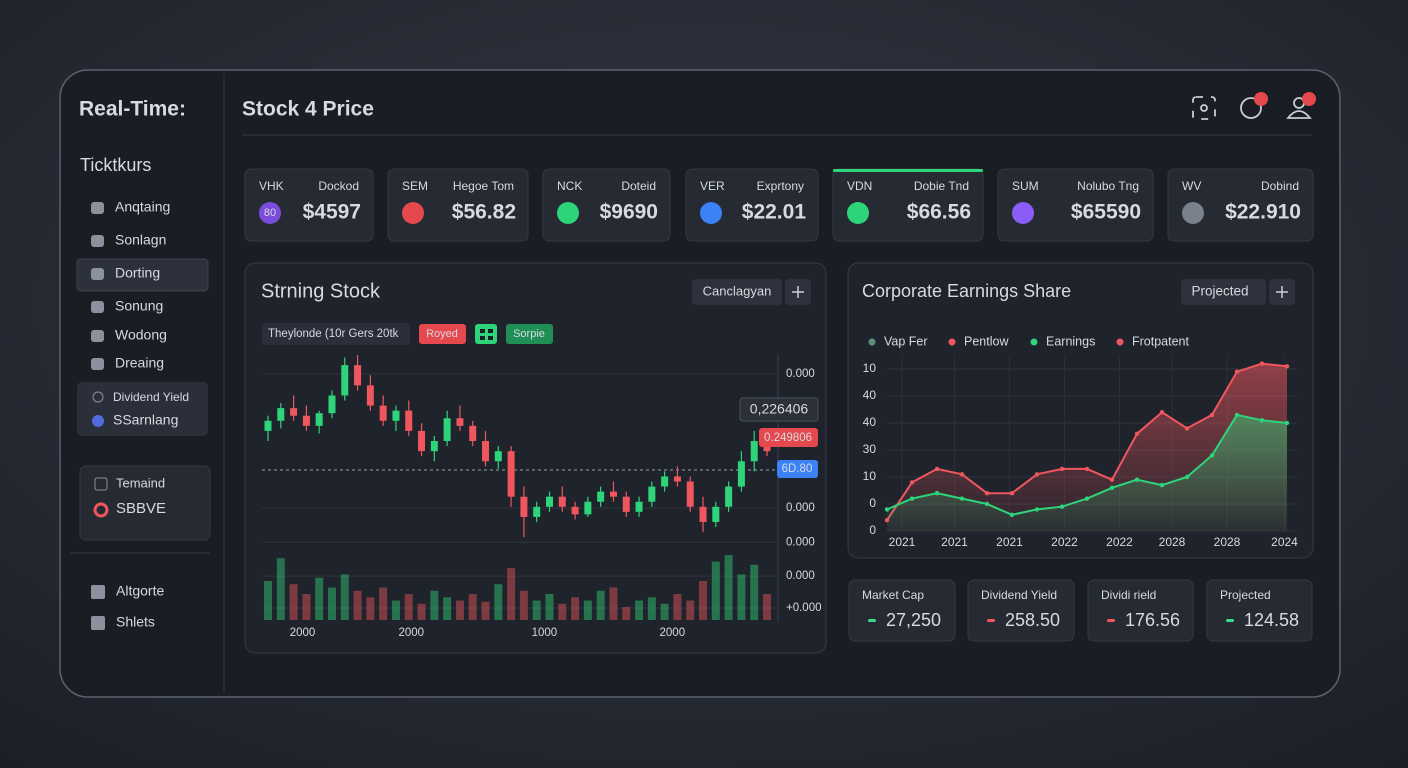 The width and height of the screenshot is (1408, 768). Describe the element at coordinates (141, 335) in the screenshot. I see `nav-item: Wodong` at that location.